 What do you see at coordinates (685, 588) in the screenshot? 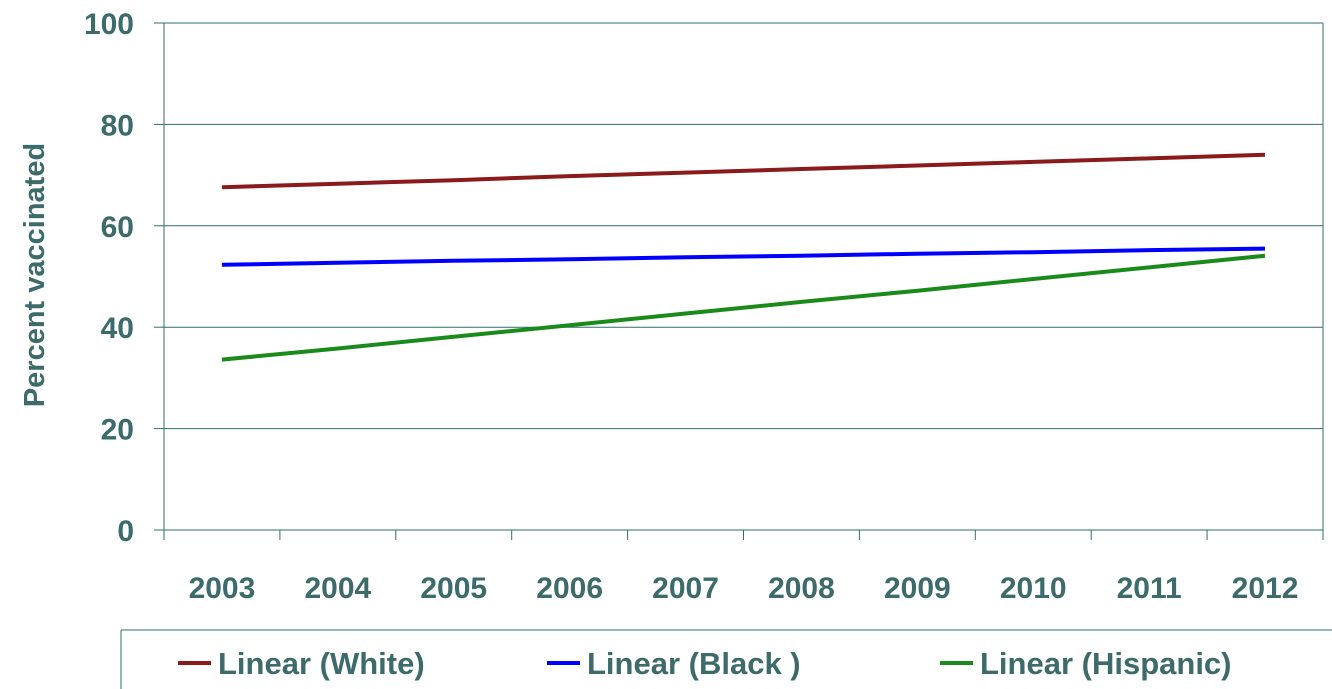
I see `x-tick-label: 2007` at bounding box center [685, 588].